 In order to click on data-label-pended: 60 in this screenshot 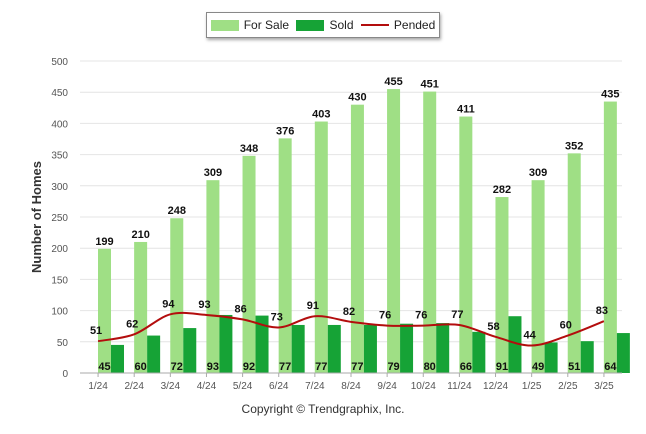, I will do `click(566, 326)`.